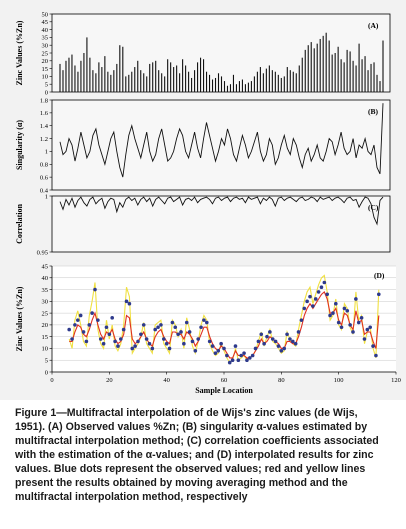  Describe the element at coordinates (45, 337) in the screenshot. I see `panel-d-ytick-label: 15` at that location.